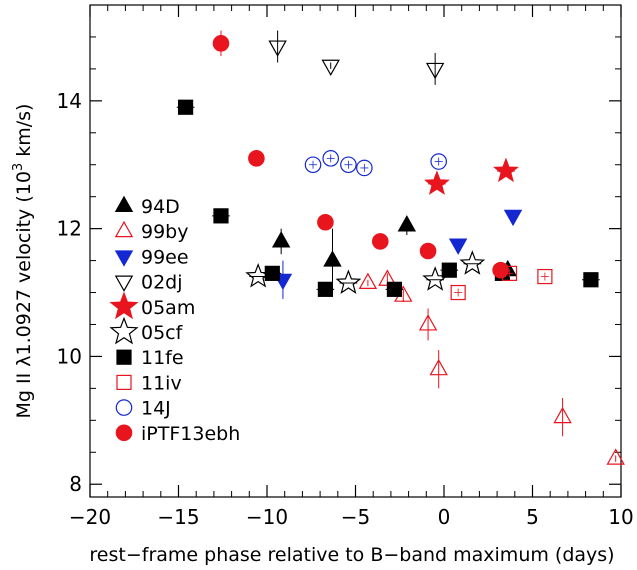 The height and width of the screenshot is (570, 637). What do you see at coordinates (162, 358) in the screenshot?
I see `legend-label: 11fe` at bounding box center [162, 358].